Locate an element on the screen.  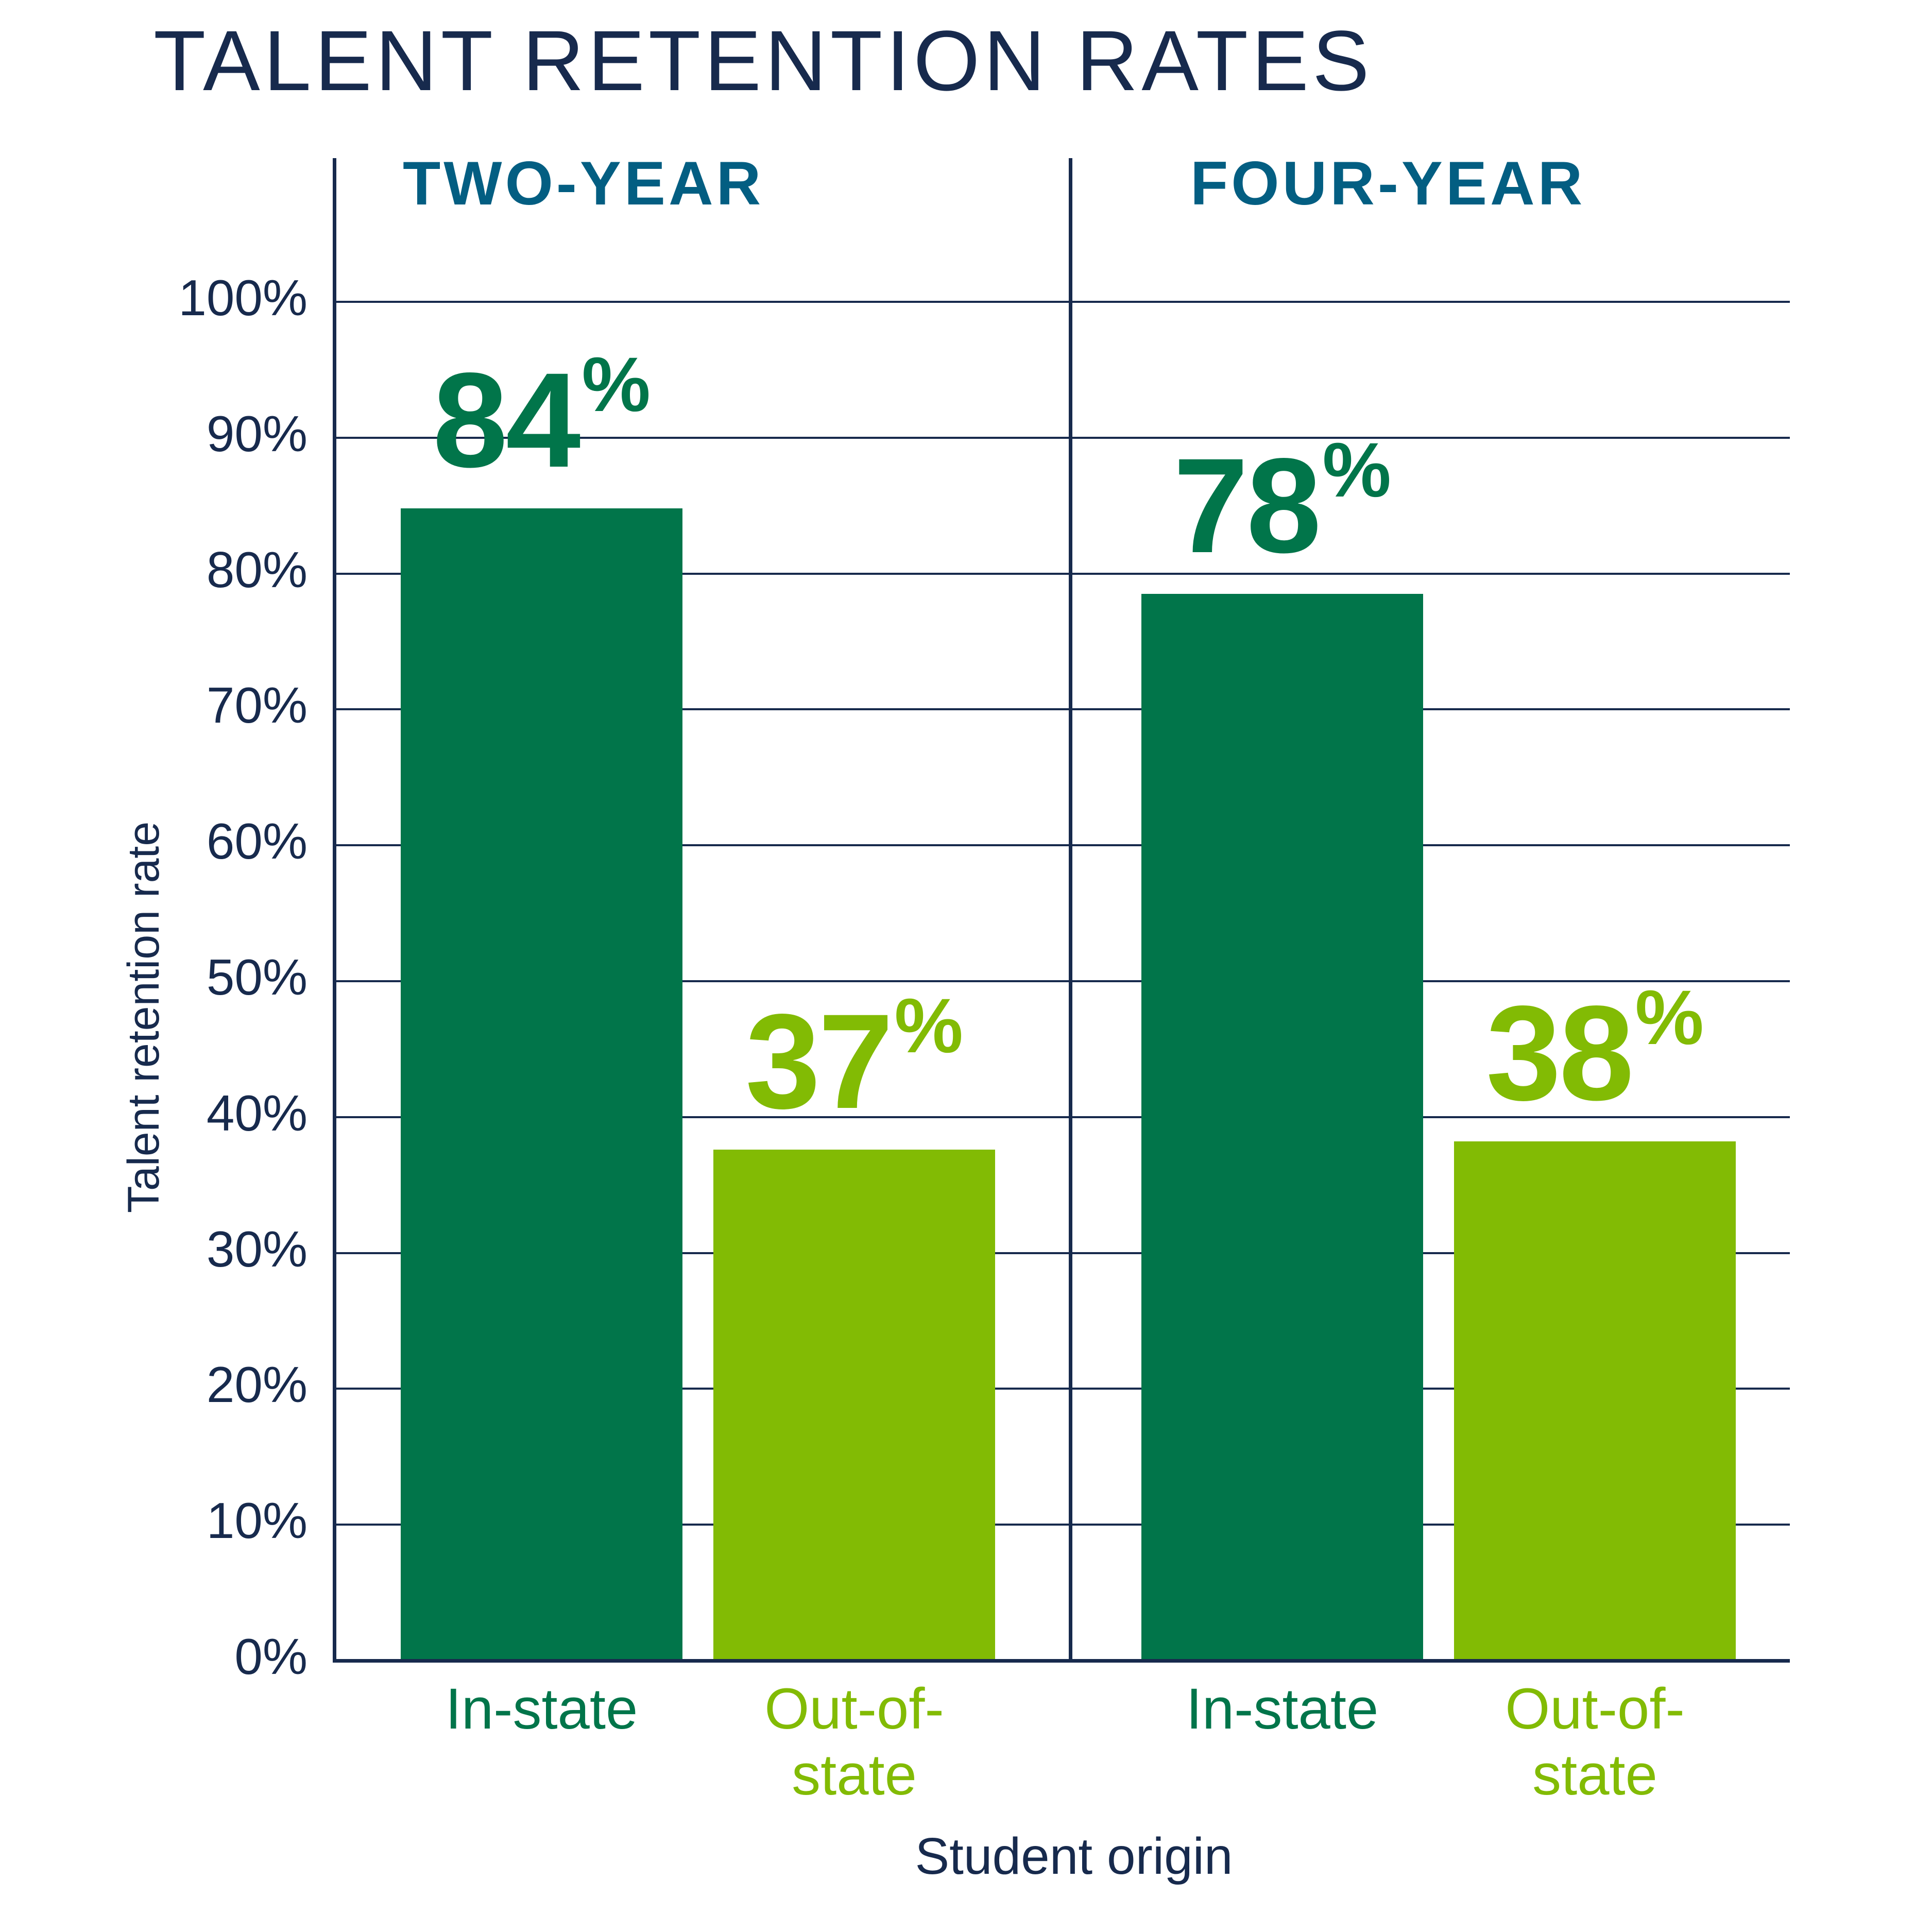
y-tick-label: 20% is located at coordinates (256, 1384).